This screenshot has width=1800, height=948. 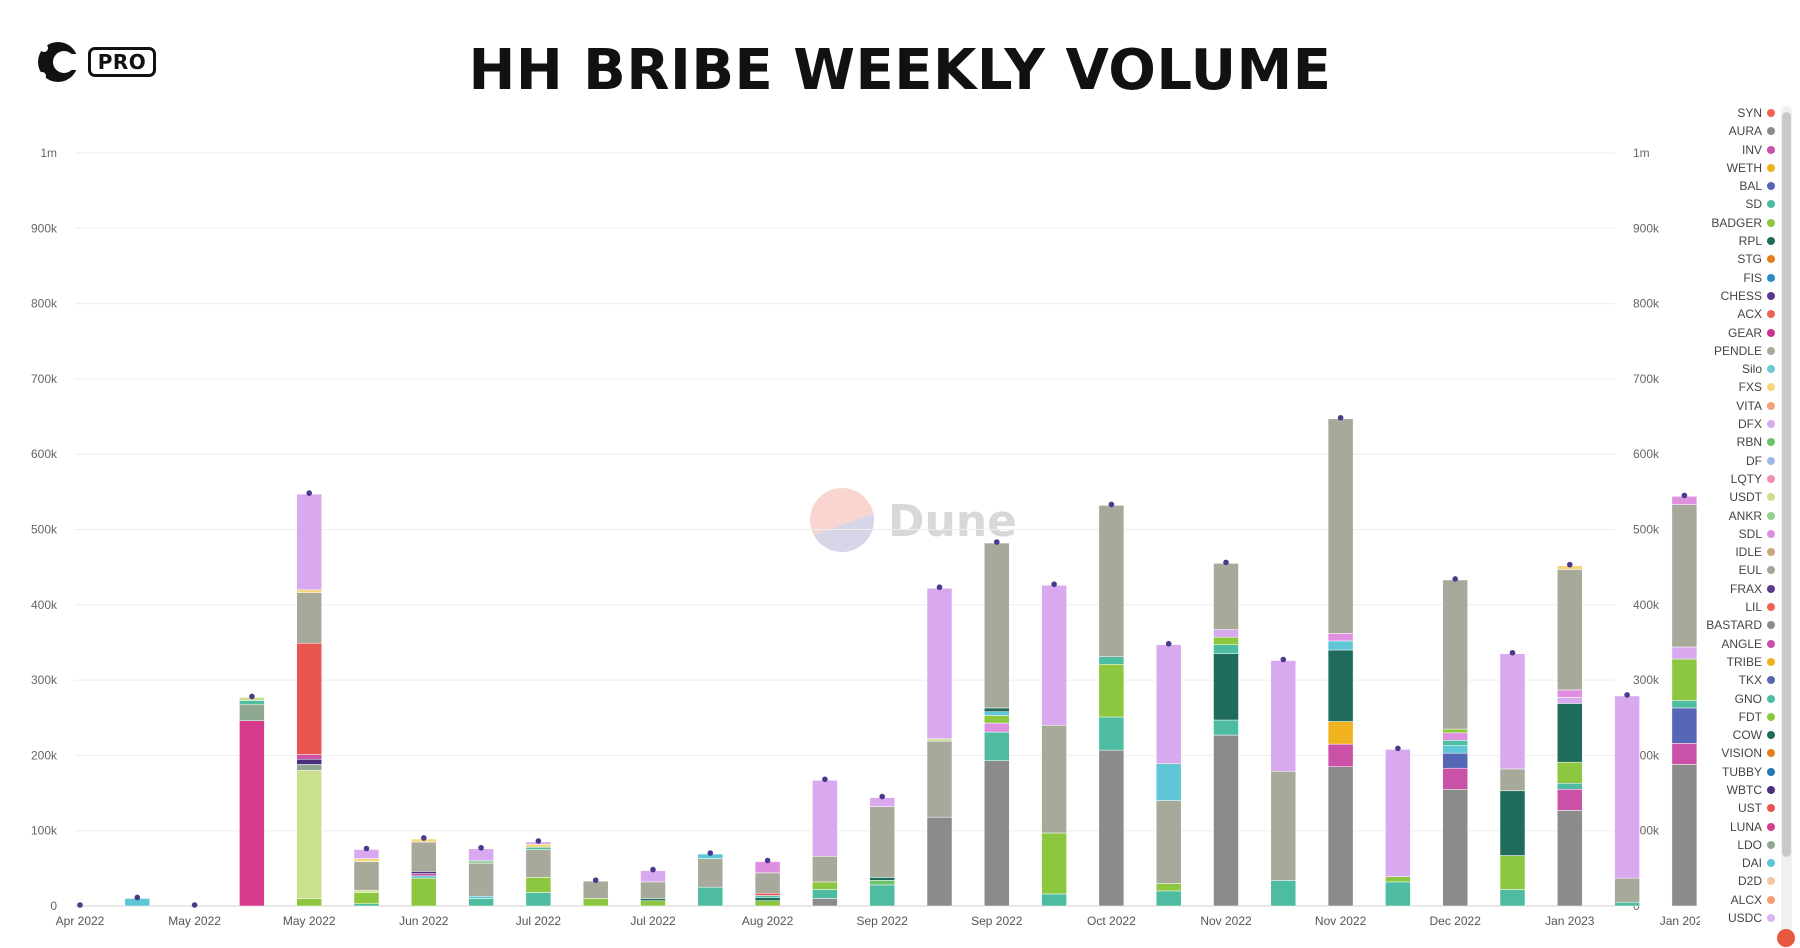 What do you see at coordinates (1750, 204) in the screenshot?
I see `legend-item-sd: SD` at bounding box center [1750, 204].